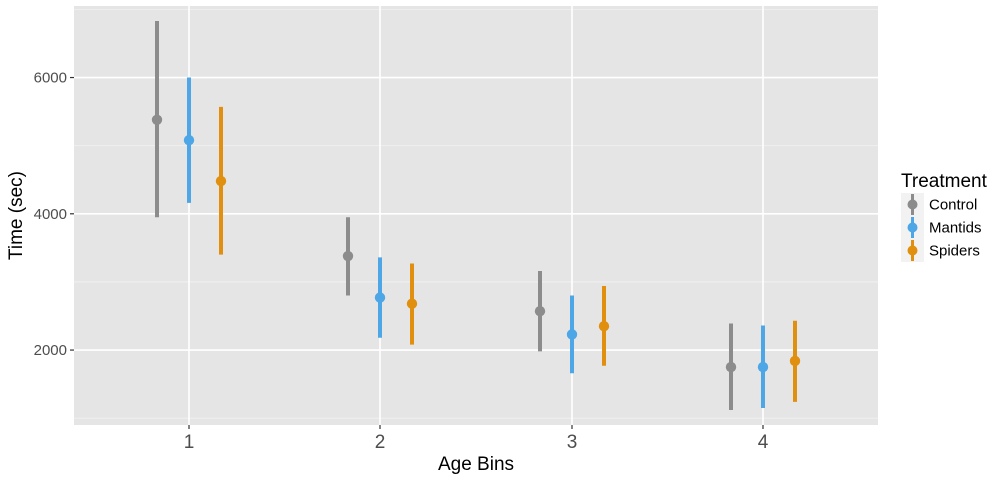 Image resolution: width=1008 pixels, height=479 pixels. I want to click on y-axis: 2000 4000 6000, so click(54, 214).